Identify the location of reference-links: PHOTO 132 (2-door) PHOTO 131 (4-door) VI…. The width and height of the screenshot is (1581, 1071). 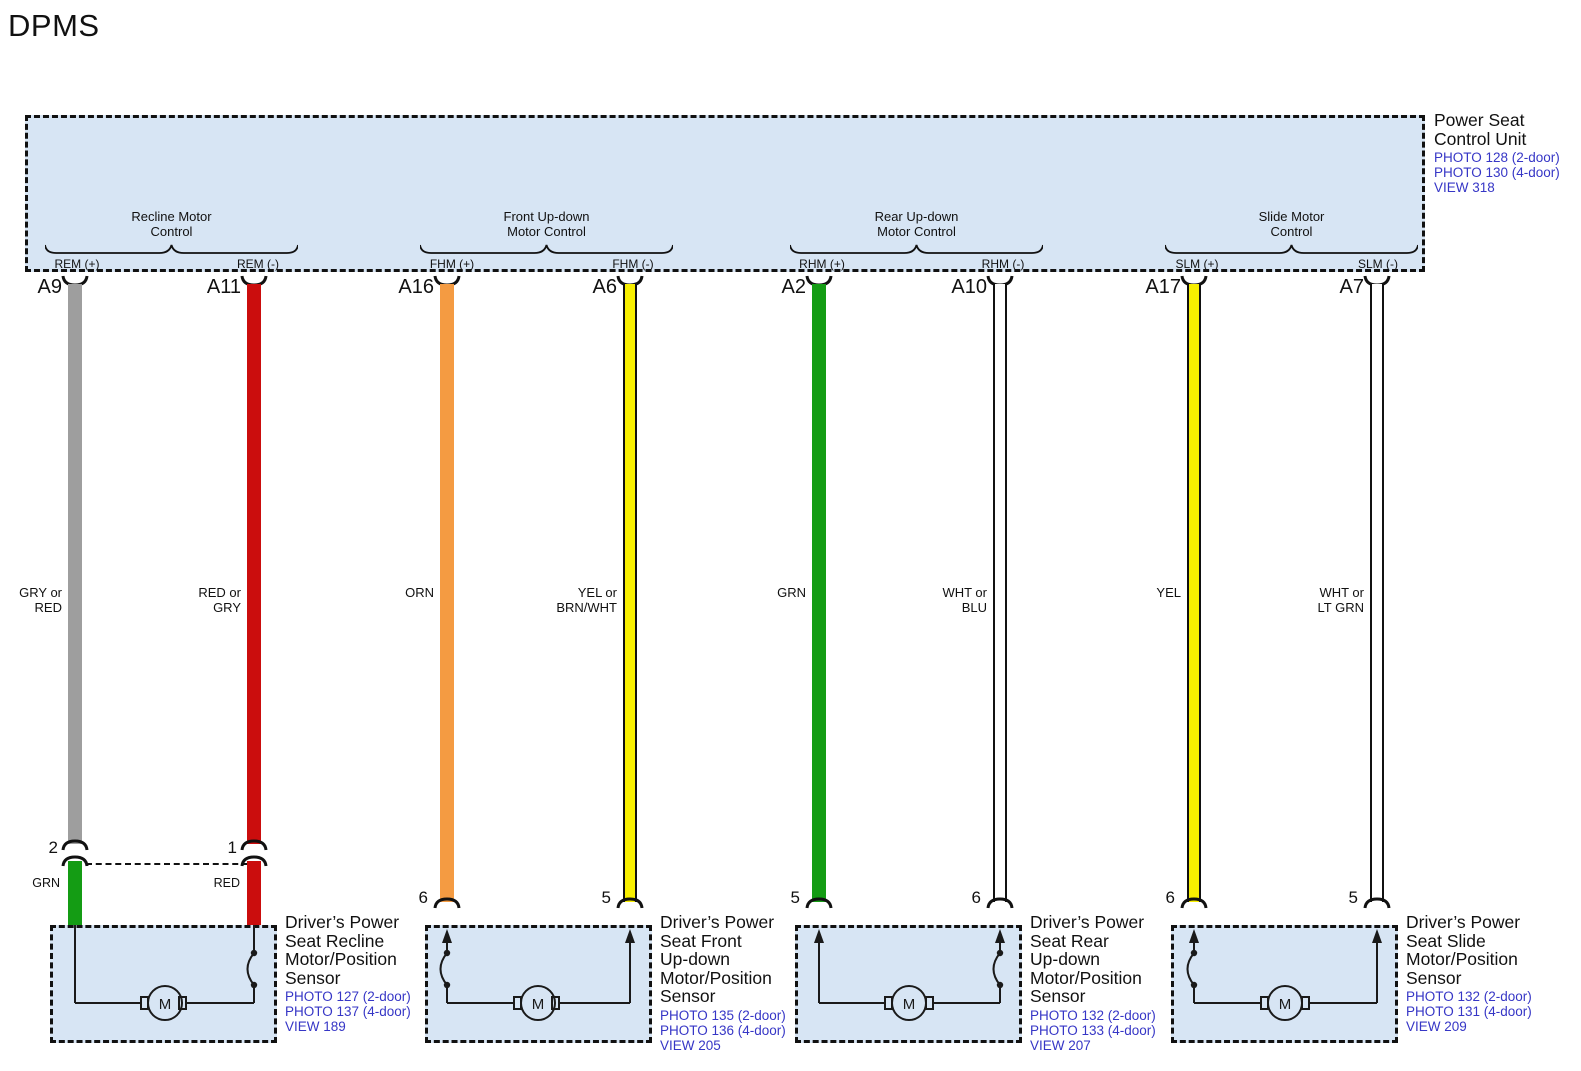
(1469, 1011).